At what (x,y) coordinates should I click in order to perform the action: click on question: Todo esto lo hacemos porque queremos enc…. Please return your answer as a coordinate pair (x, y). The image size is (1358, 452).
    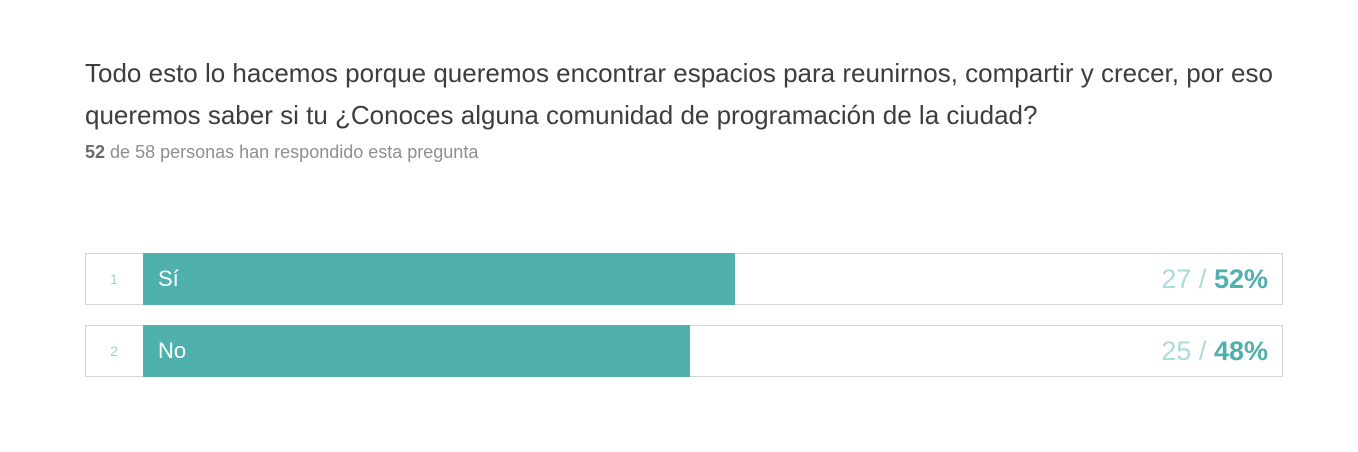
    Looking at the image, I should click on (679, 94).